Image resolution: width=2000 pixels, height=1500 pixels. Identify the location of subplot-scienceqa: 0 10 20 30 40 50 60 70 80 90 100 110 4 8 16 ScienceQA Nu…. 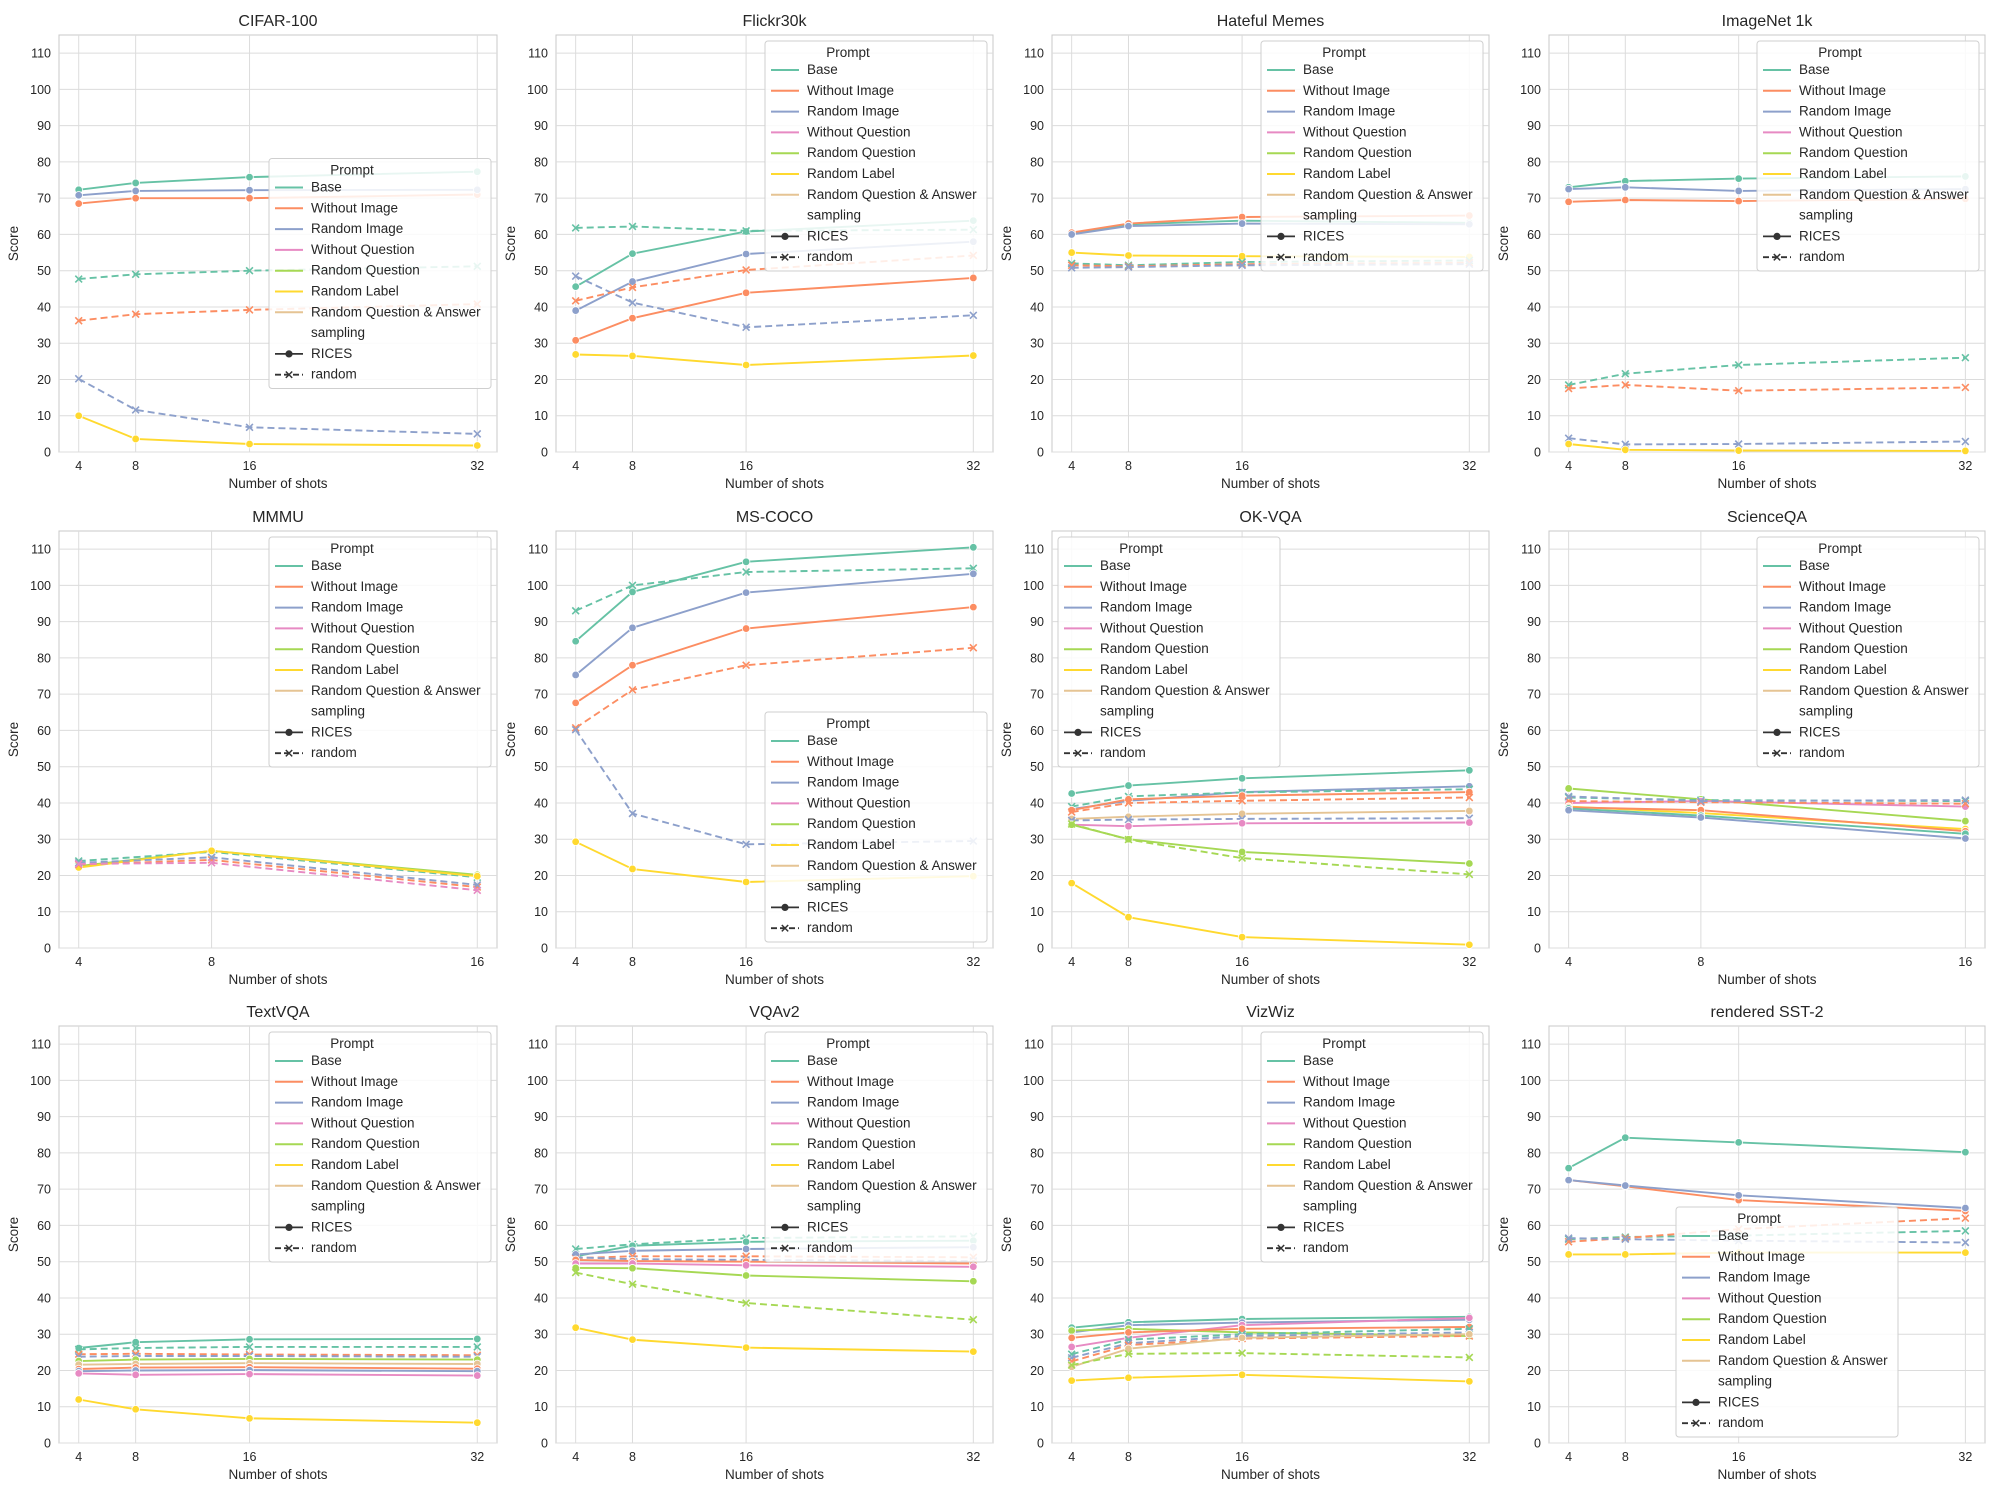
(1741, 748).